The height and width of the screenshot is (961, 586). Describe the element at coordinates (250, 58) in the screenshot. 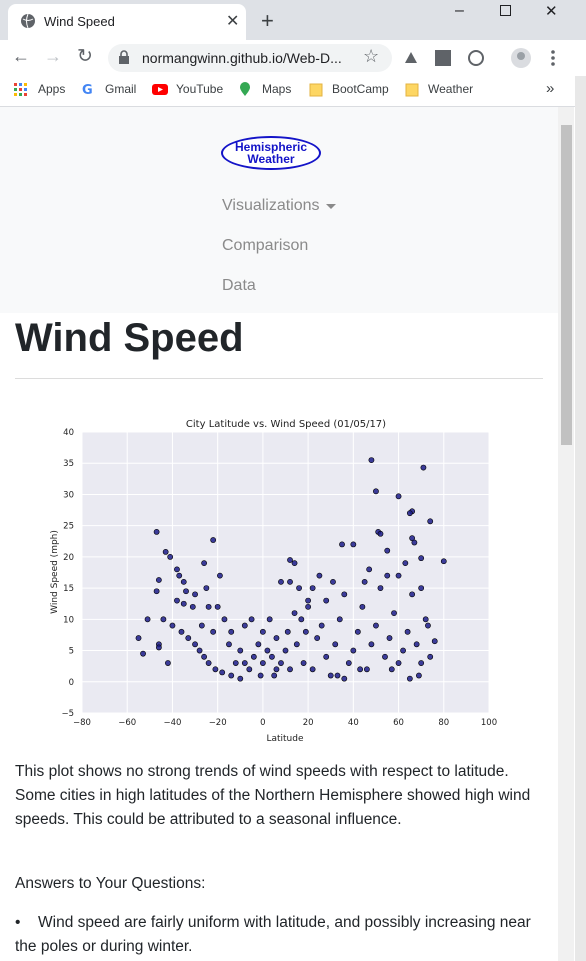

I see `omnibox` at that location.